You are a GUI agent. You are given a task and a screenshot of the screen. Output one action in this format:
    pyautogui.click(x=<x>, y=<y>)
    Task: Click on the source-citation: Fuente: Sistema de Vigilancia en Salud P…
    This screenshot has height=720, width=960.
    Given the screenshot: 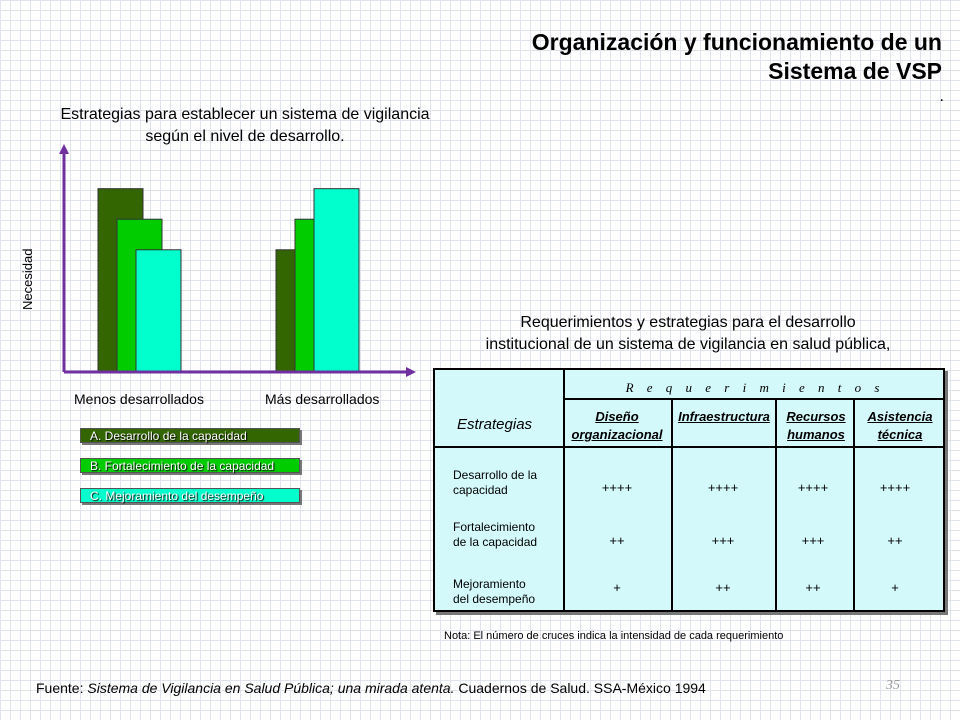 What is the action you would take?
    pyautogui.click(x=371, y=688)
    